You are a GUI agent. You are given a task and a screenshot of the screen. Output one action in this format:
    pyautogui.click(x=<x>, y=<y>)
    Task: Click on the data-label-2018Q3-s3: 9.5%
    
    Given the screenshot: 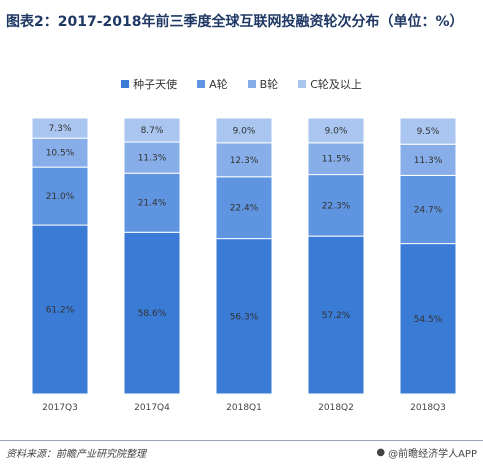 What is the action you would take?
    pyautogui.click(x=428, y=132)
    